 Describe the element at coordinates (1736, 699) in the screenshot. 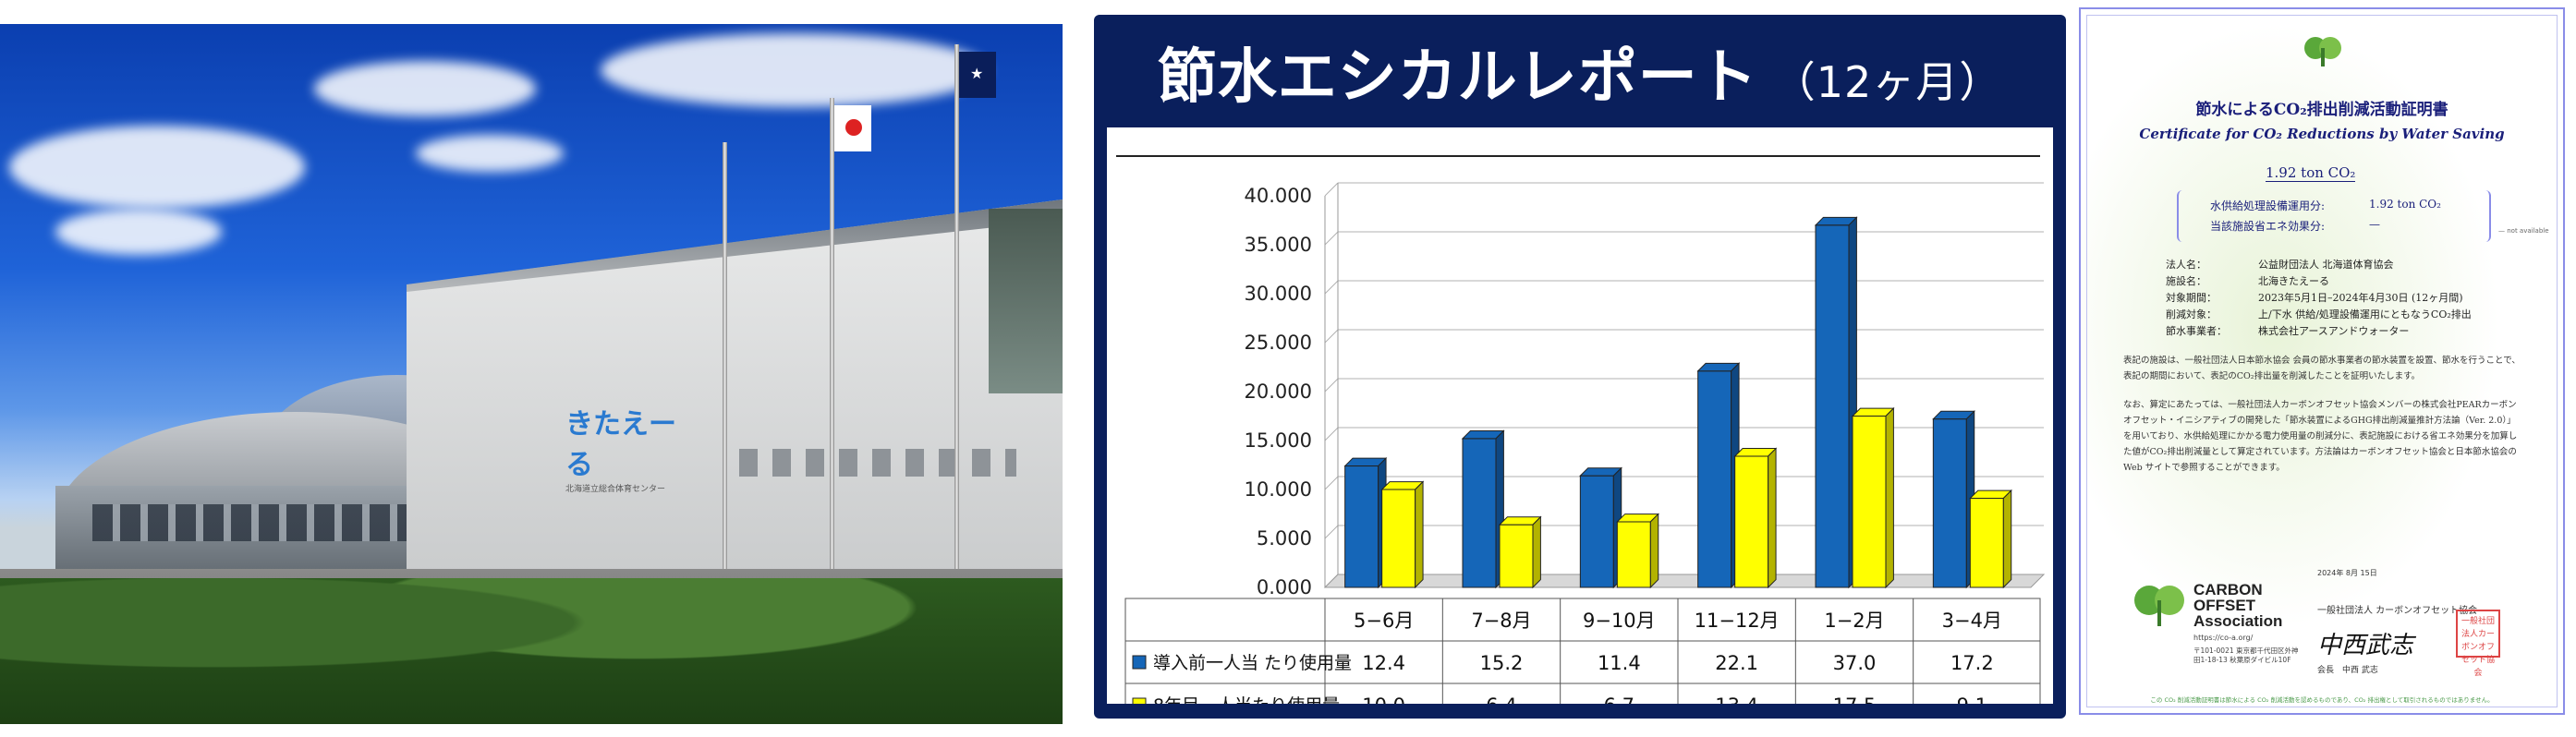

I see `data-value-label: 13.4` at that location.